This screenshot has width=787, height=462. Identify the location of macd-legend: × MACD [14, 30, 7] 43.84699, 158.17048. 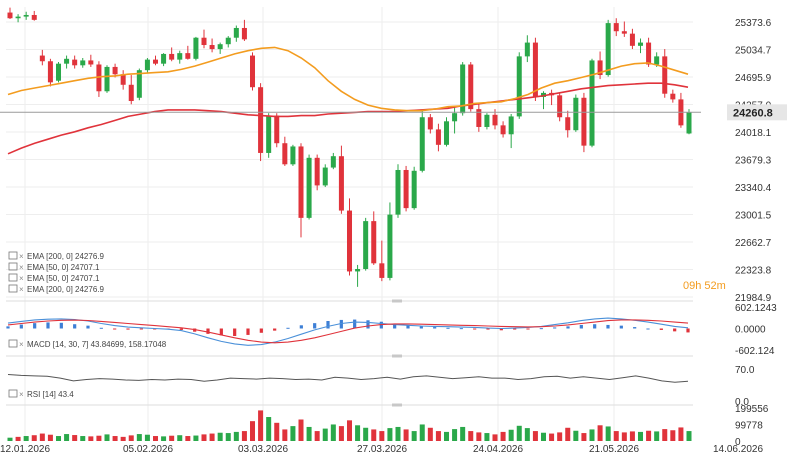
(87, 344).